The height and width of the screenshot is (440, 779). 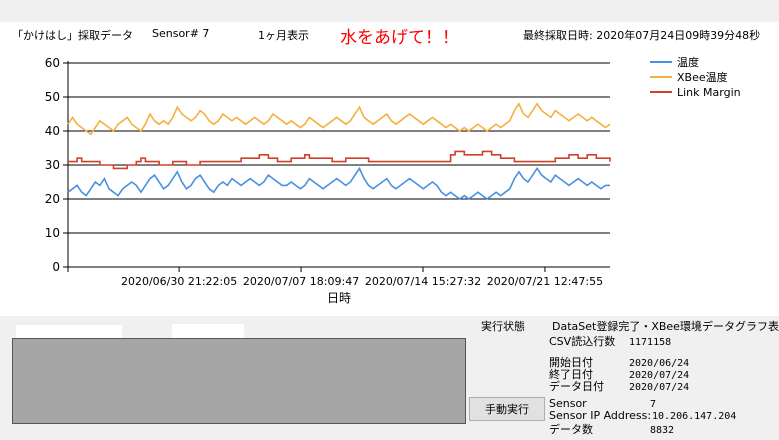 What do you see at coordinates (665, 326) in the screenshot?
I see `state-value: DataSet登録完了・XBee環境データグラフ表示完了` at bounding box center [665, 326].